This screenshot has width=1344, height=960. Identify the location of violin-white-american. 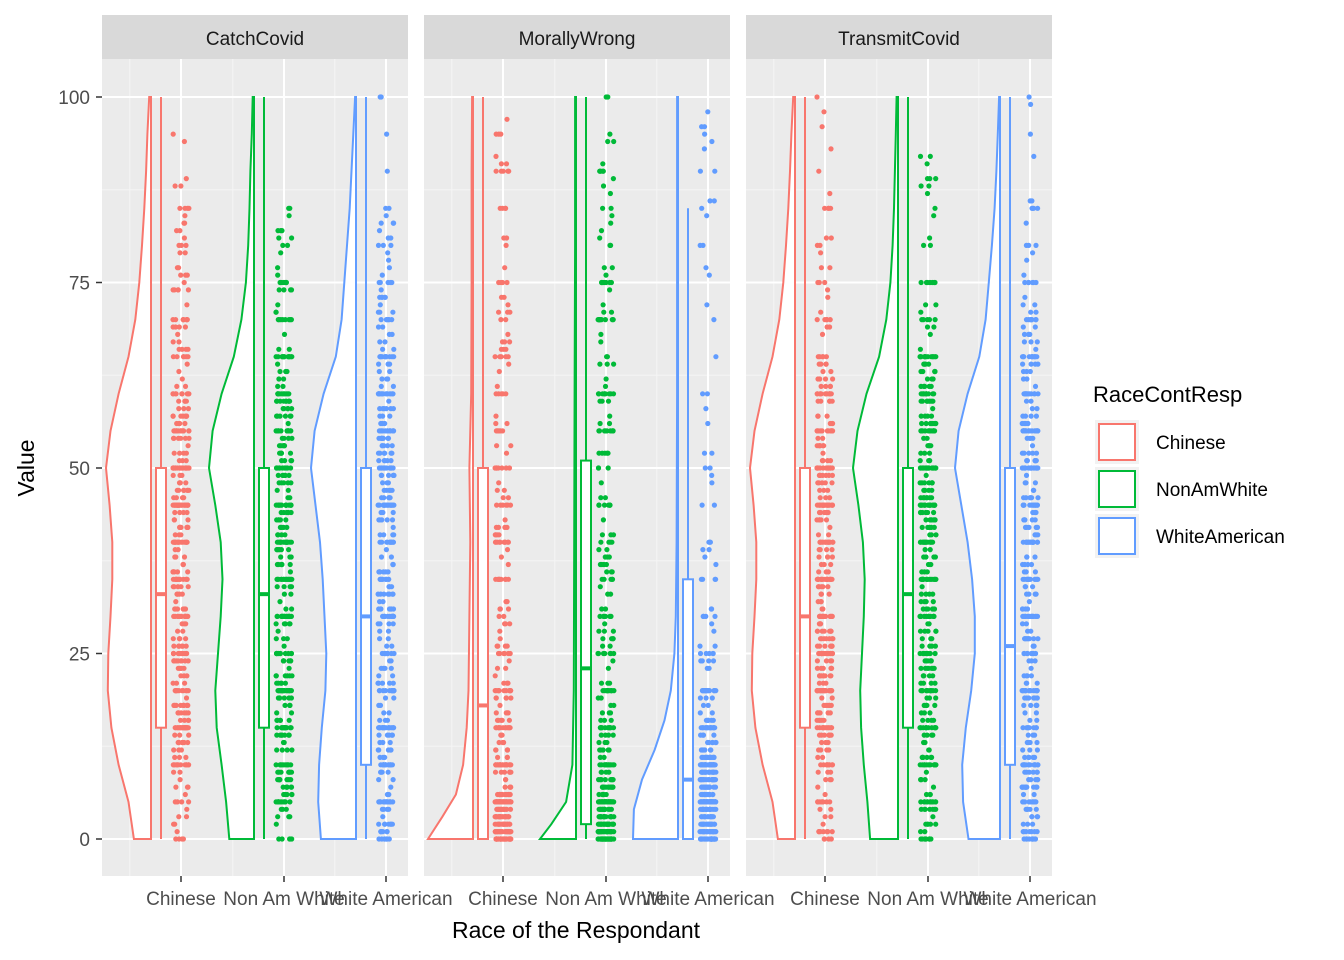
(977, 468).